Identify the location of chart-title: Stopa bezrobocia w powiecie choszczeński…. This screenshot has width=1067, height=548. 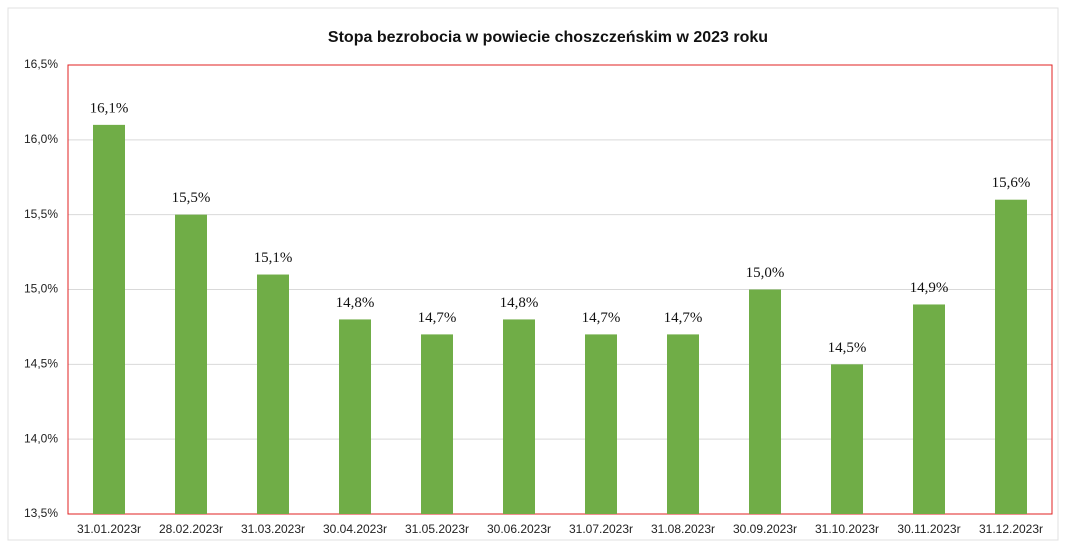
(548, 37).